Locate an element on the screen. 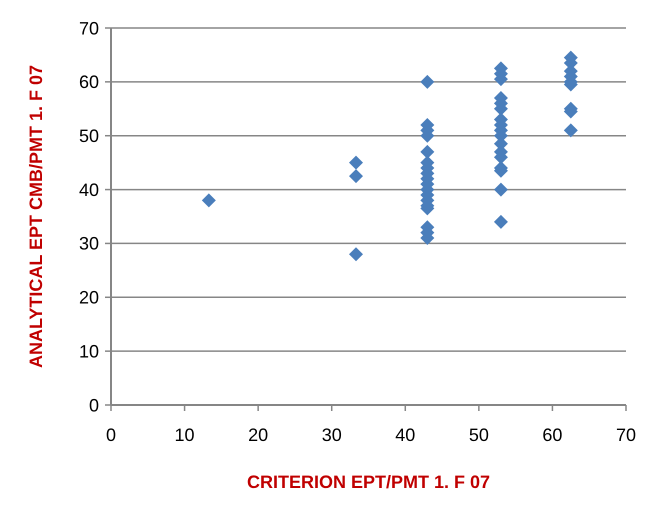 Image resolution: width=663 pixels, height=510 pixels. y-tick-label: 60 is located at coordinates (88, 82).